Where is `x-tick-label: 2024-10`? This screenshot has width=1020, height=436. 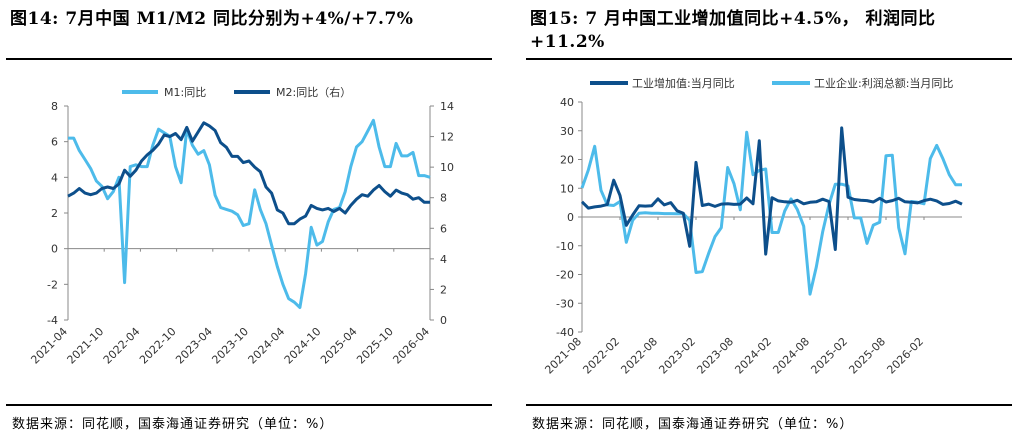
x-tick-label: 2024-10 is located at coordinates (303, 346).